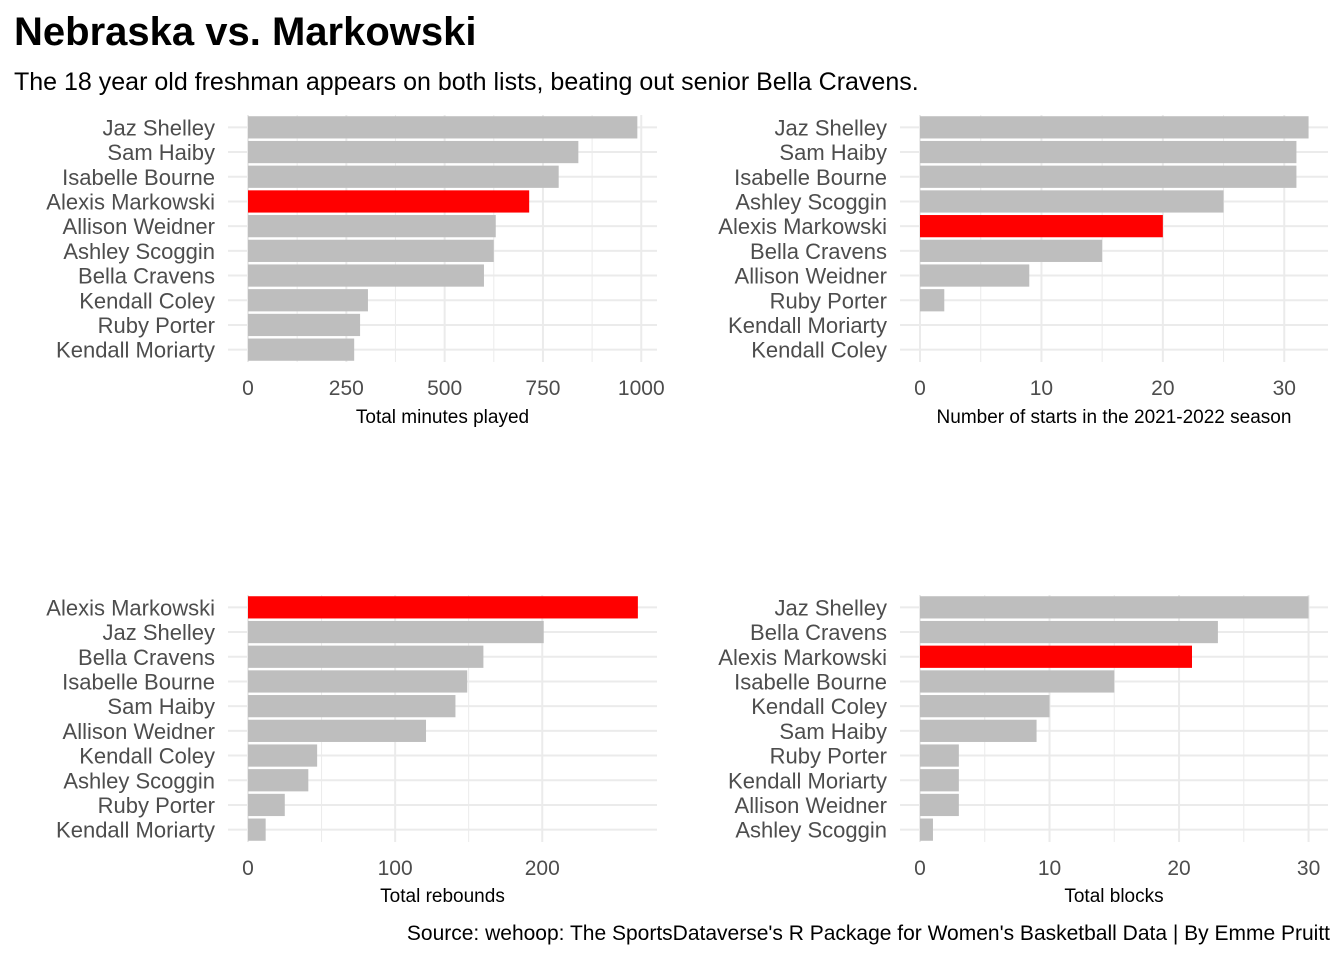 This screenshot has width=1344, height=960. What do you see at coordinates (442, 896) in the screenshot?
I see `x-axis-title: Total rebounds` at bounding box center [442, 896].